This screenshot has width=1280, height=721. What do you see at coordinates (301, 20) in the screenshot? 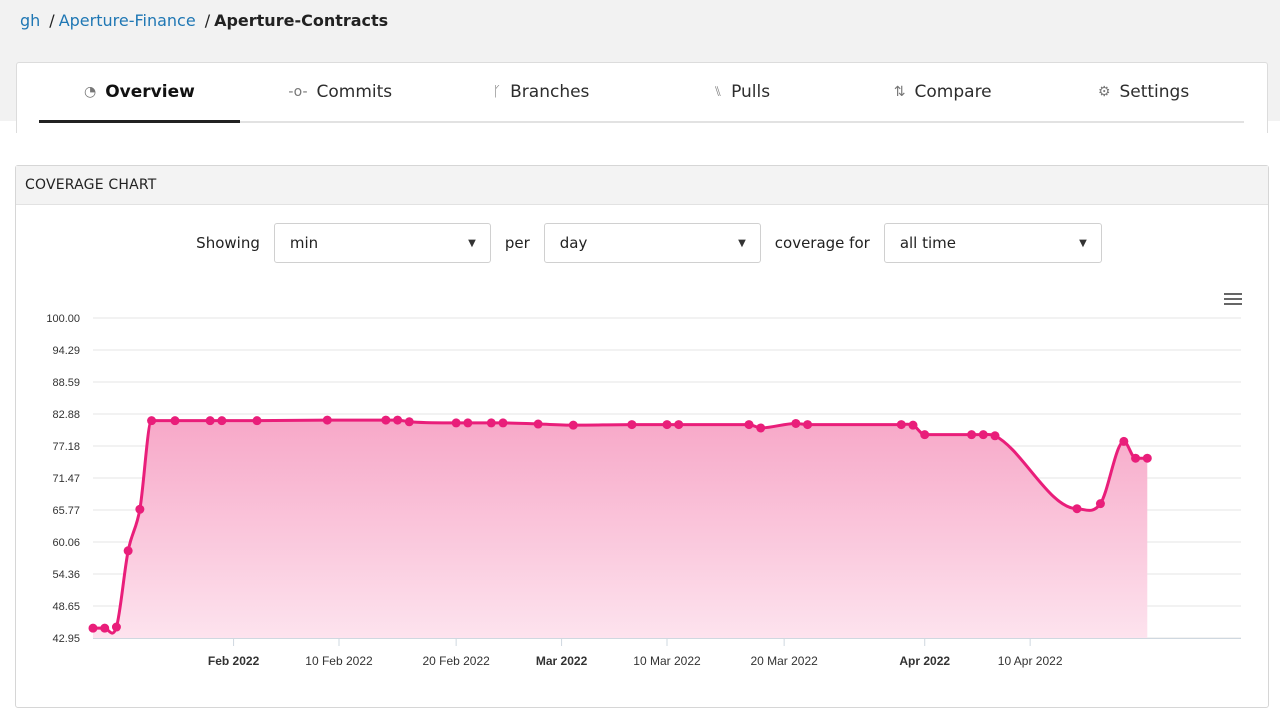
I see `breadcrumb-repo-current: Aperture-Contracts` at bounding box center [301, 20].